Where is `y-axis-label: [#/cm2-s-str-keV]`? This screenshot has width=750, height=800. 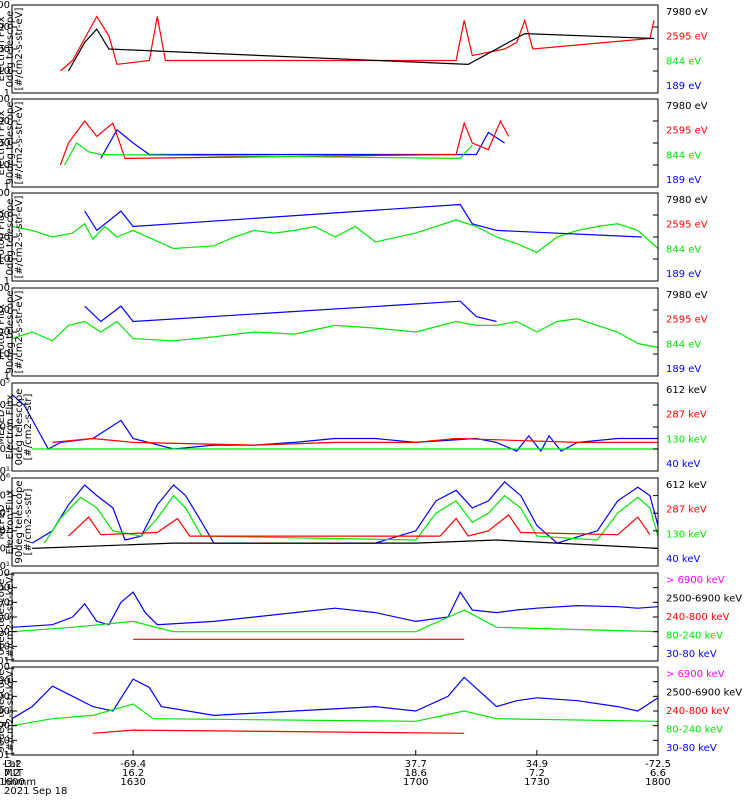
y-axis-label: [#/cm2-s-str-keV] is located at coordinates (10, 617).